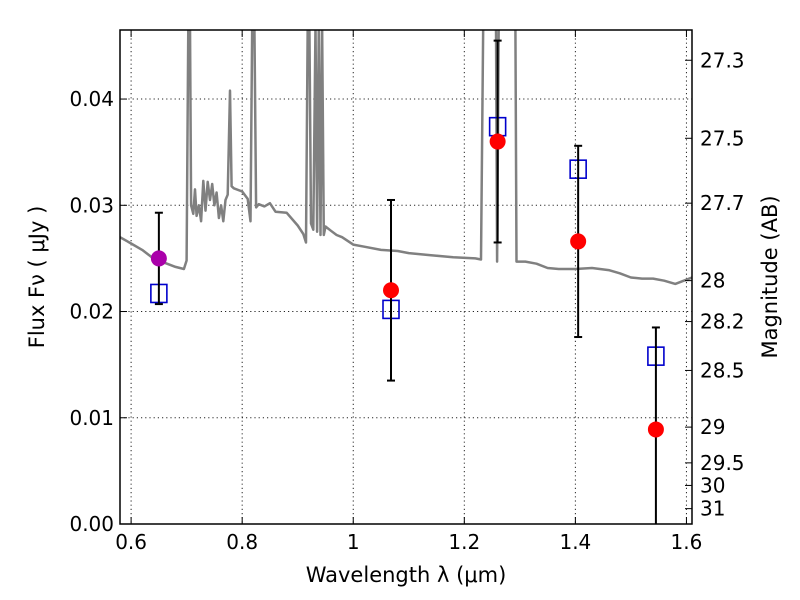 The height and width of the screenshot is (600, 800). I want to click on mag-tick-label: 29, so click(712, 427).